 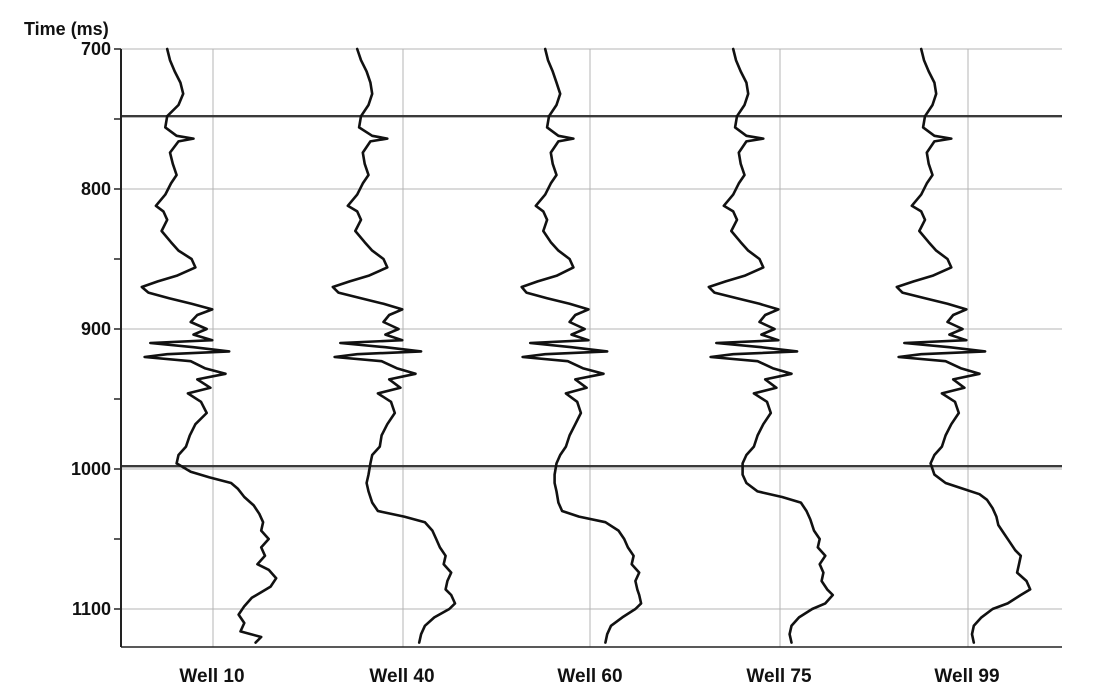 What do you see at coordinates (91, 609) in the screenshot?
I see `y-tick-label-1100: 1100` at bounding box center [91, 609].